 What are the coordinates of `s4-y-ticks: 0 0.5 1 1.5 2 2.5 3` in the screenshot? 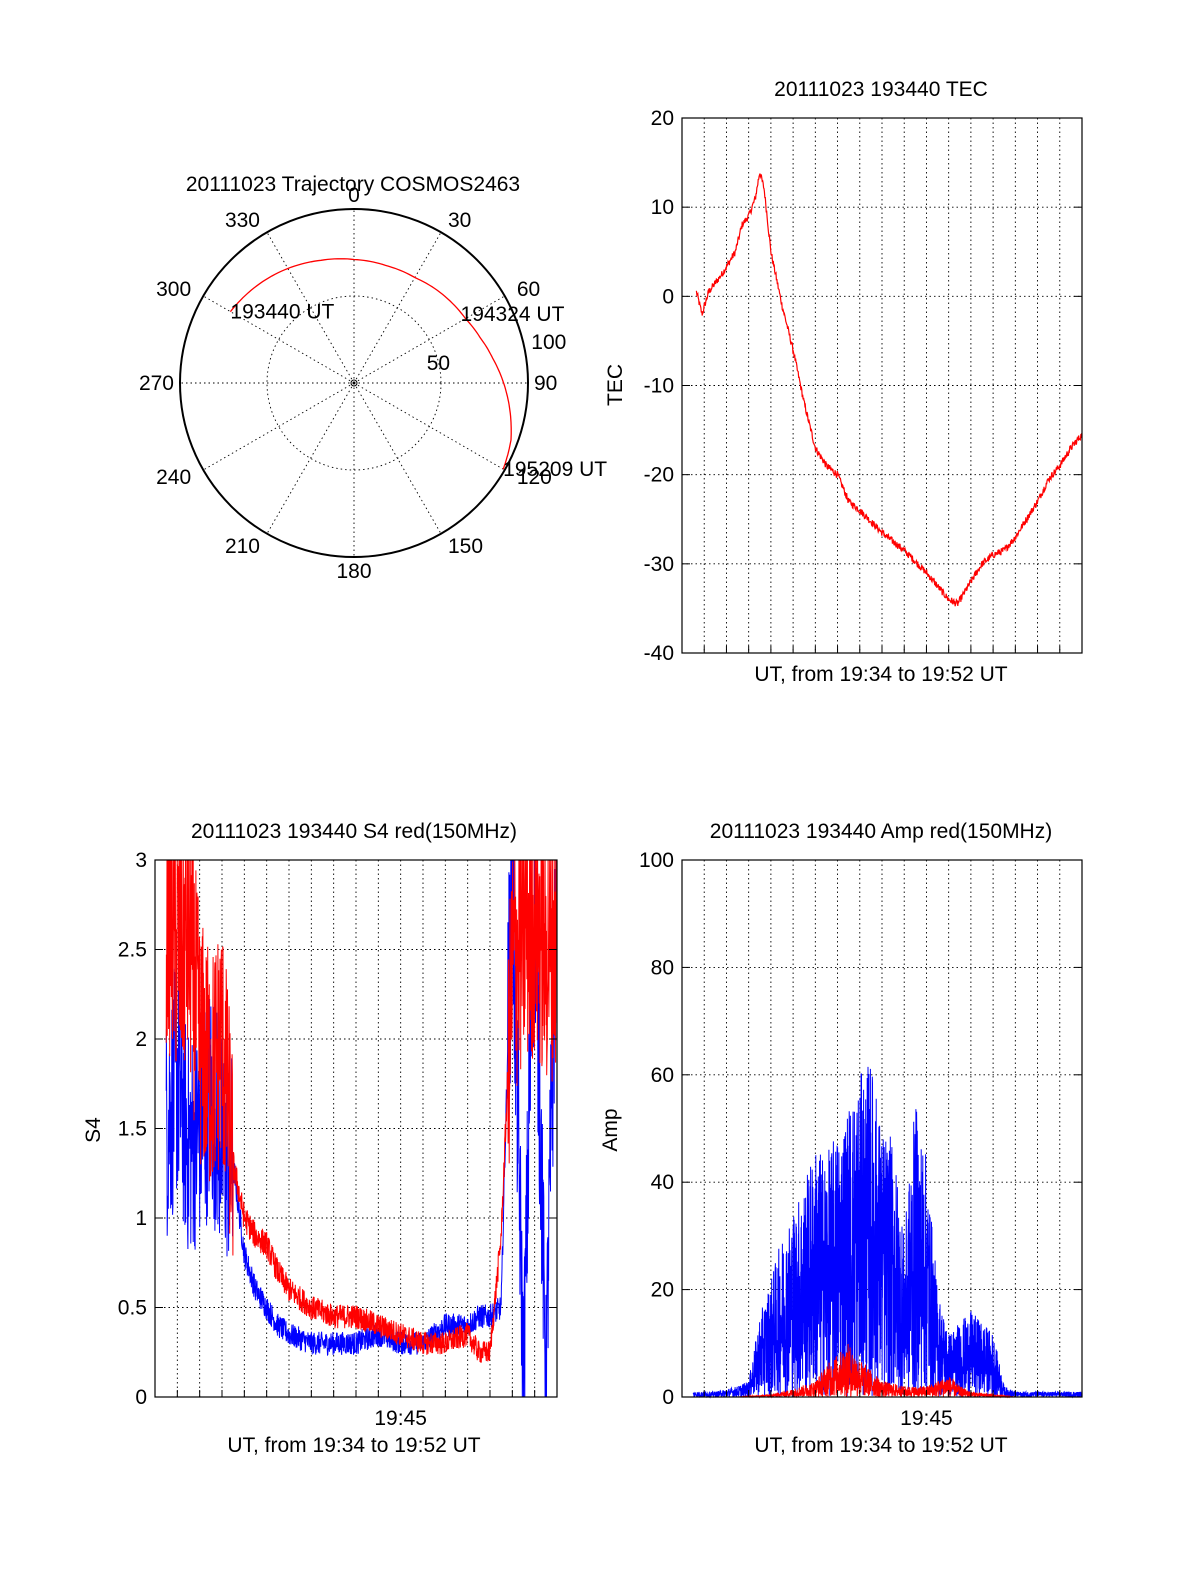 It's located at (337, 1129).